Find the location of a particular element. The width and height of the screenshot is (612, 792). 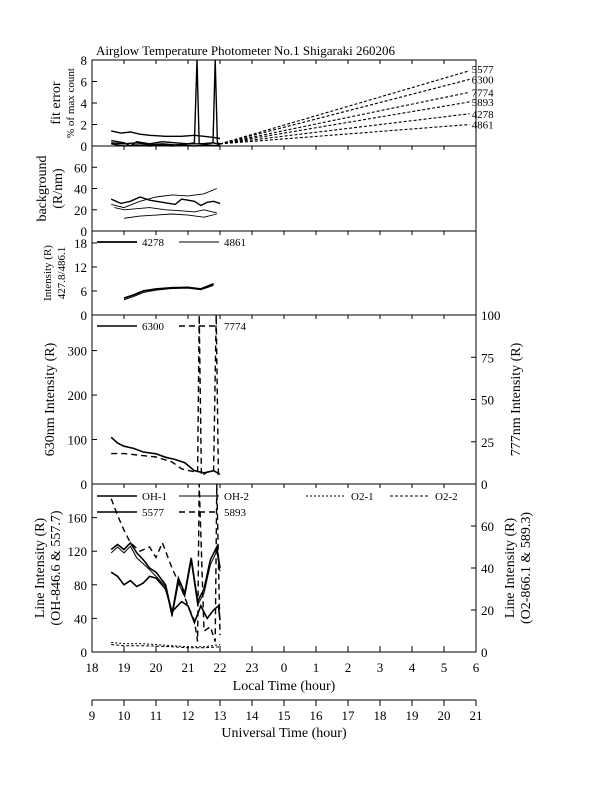

legend-label-O2-1: O2-1 is located at coordinates (362, 497).